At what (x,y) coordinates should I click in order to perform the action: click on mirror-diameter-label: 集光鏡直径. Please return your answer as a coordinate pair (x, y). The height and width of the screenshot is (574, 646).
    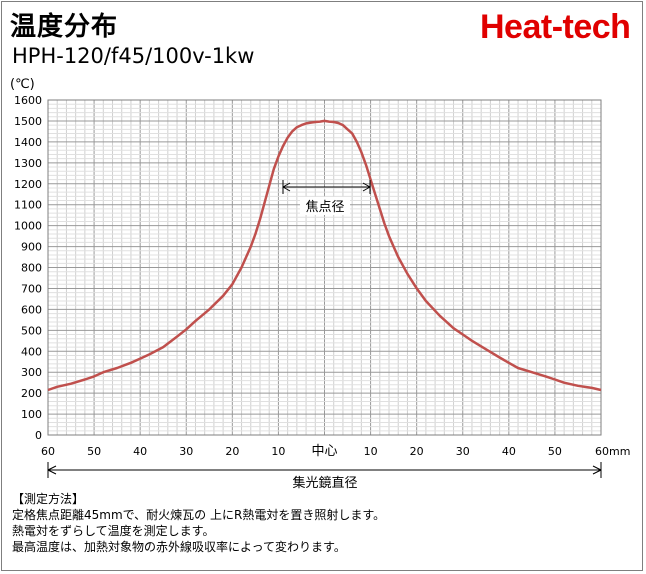
    Looking at the image, I should click on (324, 483).